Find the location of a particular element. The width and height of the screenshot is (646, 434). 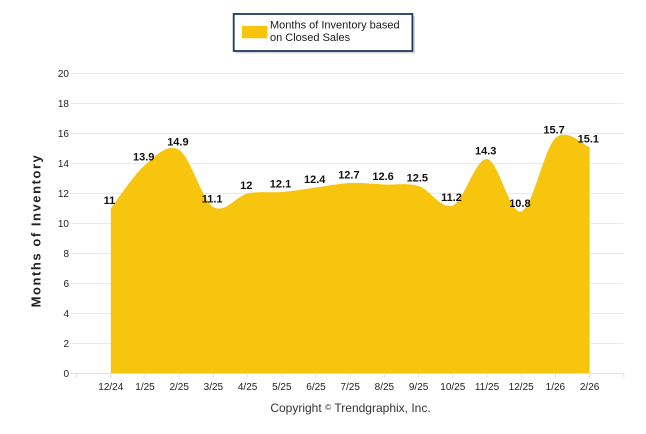

svg-text: 15.7 is located at coordinates (553, 131).